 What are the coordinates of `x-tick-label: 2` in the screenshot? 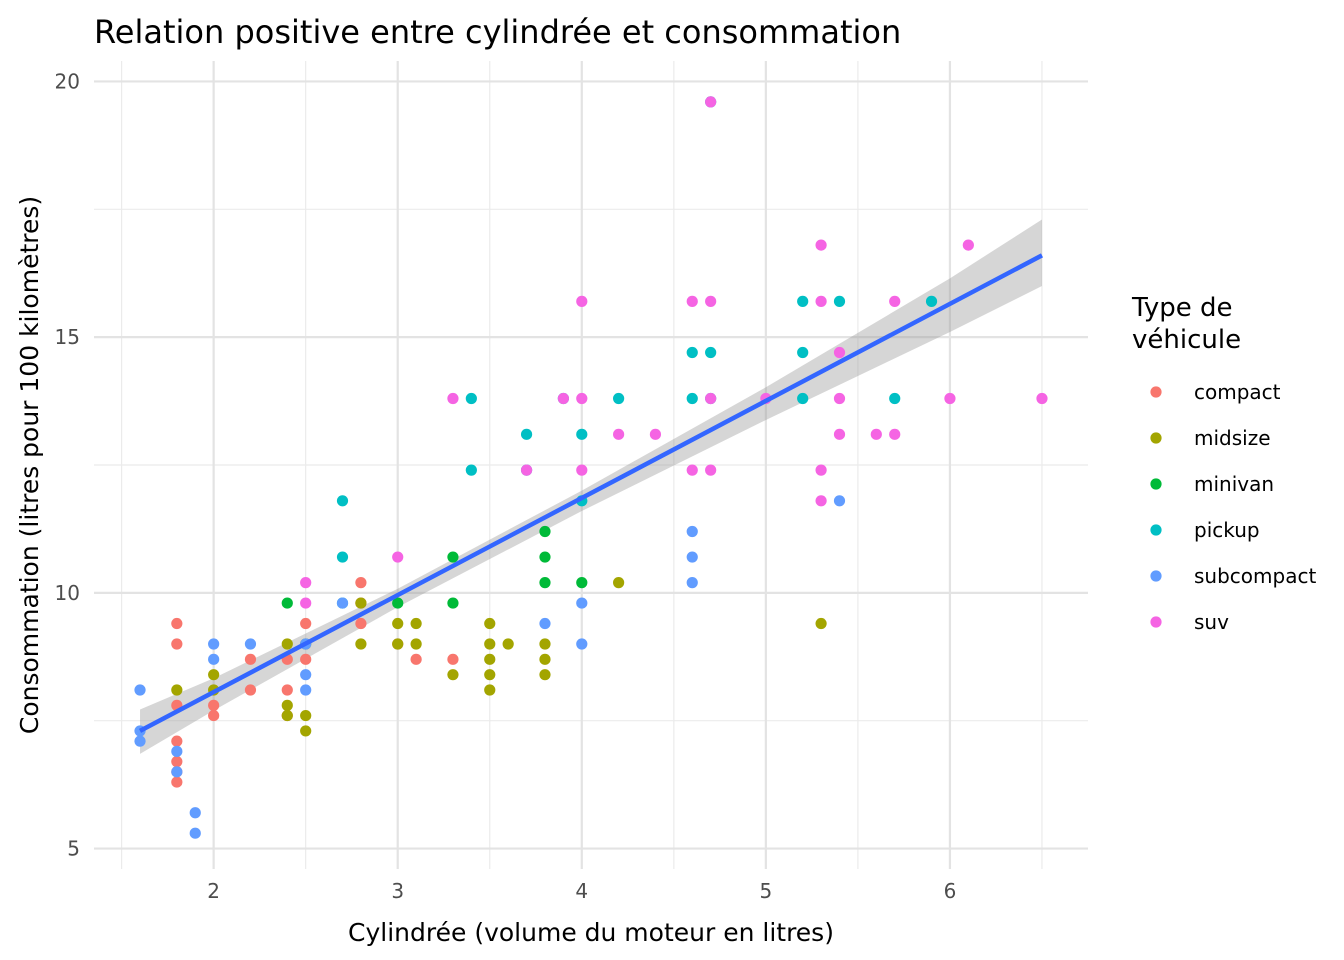 It's located at (213, 891).